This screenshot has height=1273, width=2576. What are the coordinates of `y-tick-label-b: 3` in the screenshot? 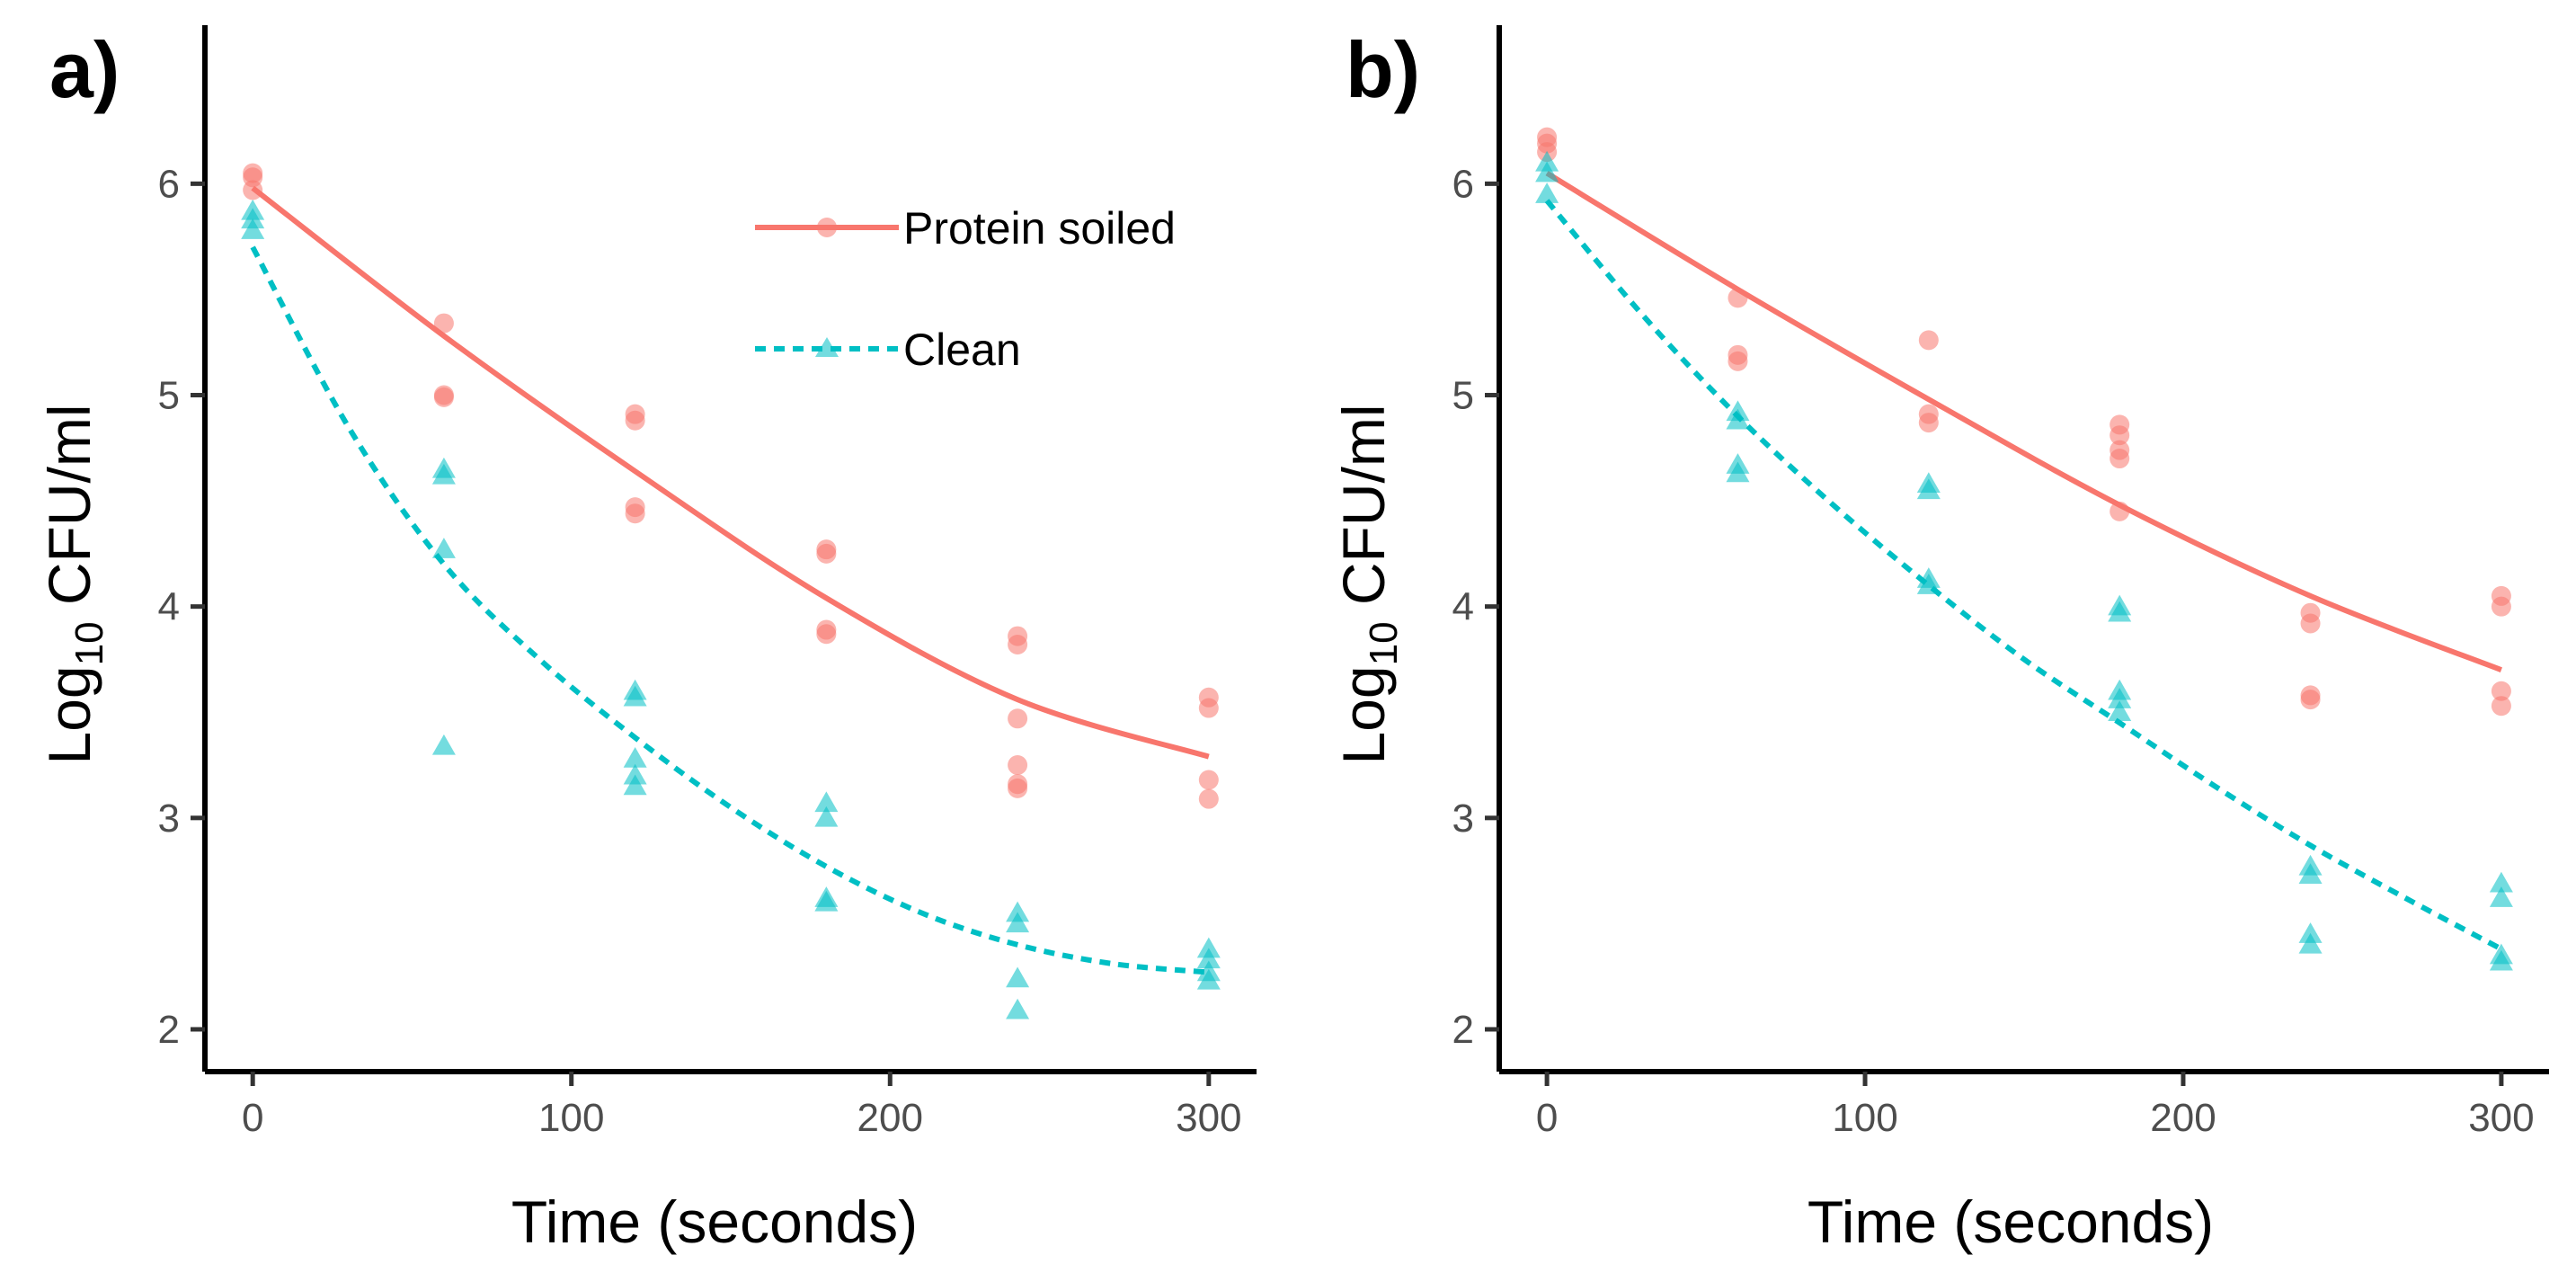 It's located at (1463, 819).